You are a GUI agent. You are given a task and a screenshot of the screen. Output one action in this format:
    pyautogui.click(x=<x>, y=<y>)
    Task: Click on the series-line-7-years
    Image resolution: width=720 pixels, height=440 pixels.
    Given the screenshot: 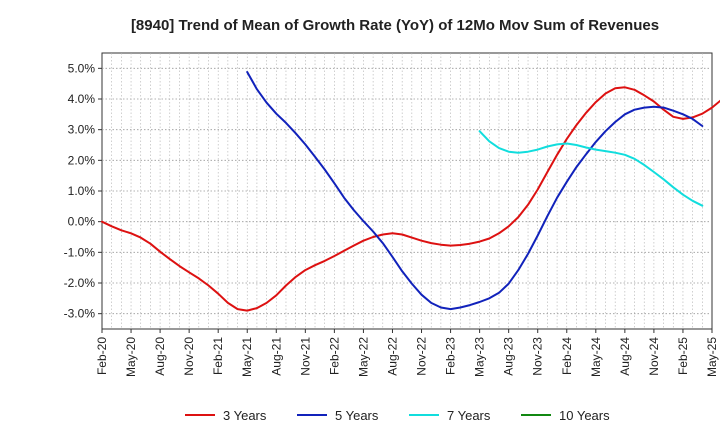 What is the action you would take?
    pyautogui.click(x=591, y=168)
    